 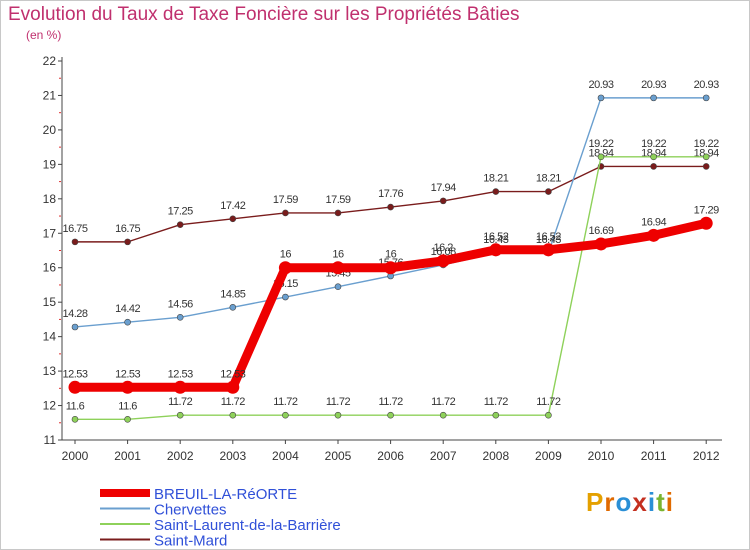 I want to click on x-tick-label: 2006, so click(x=390, y=456).